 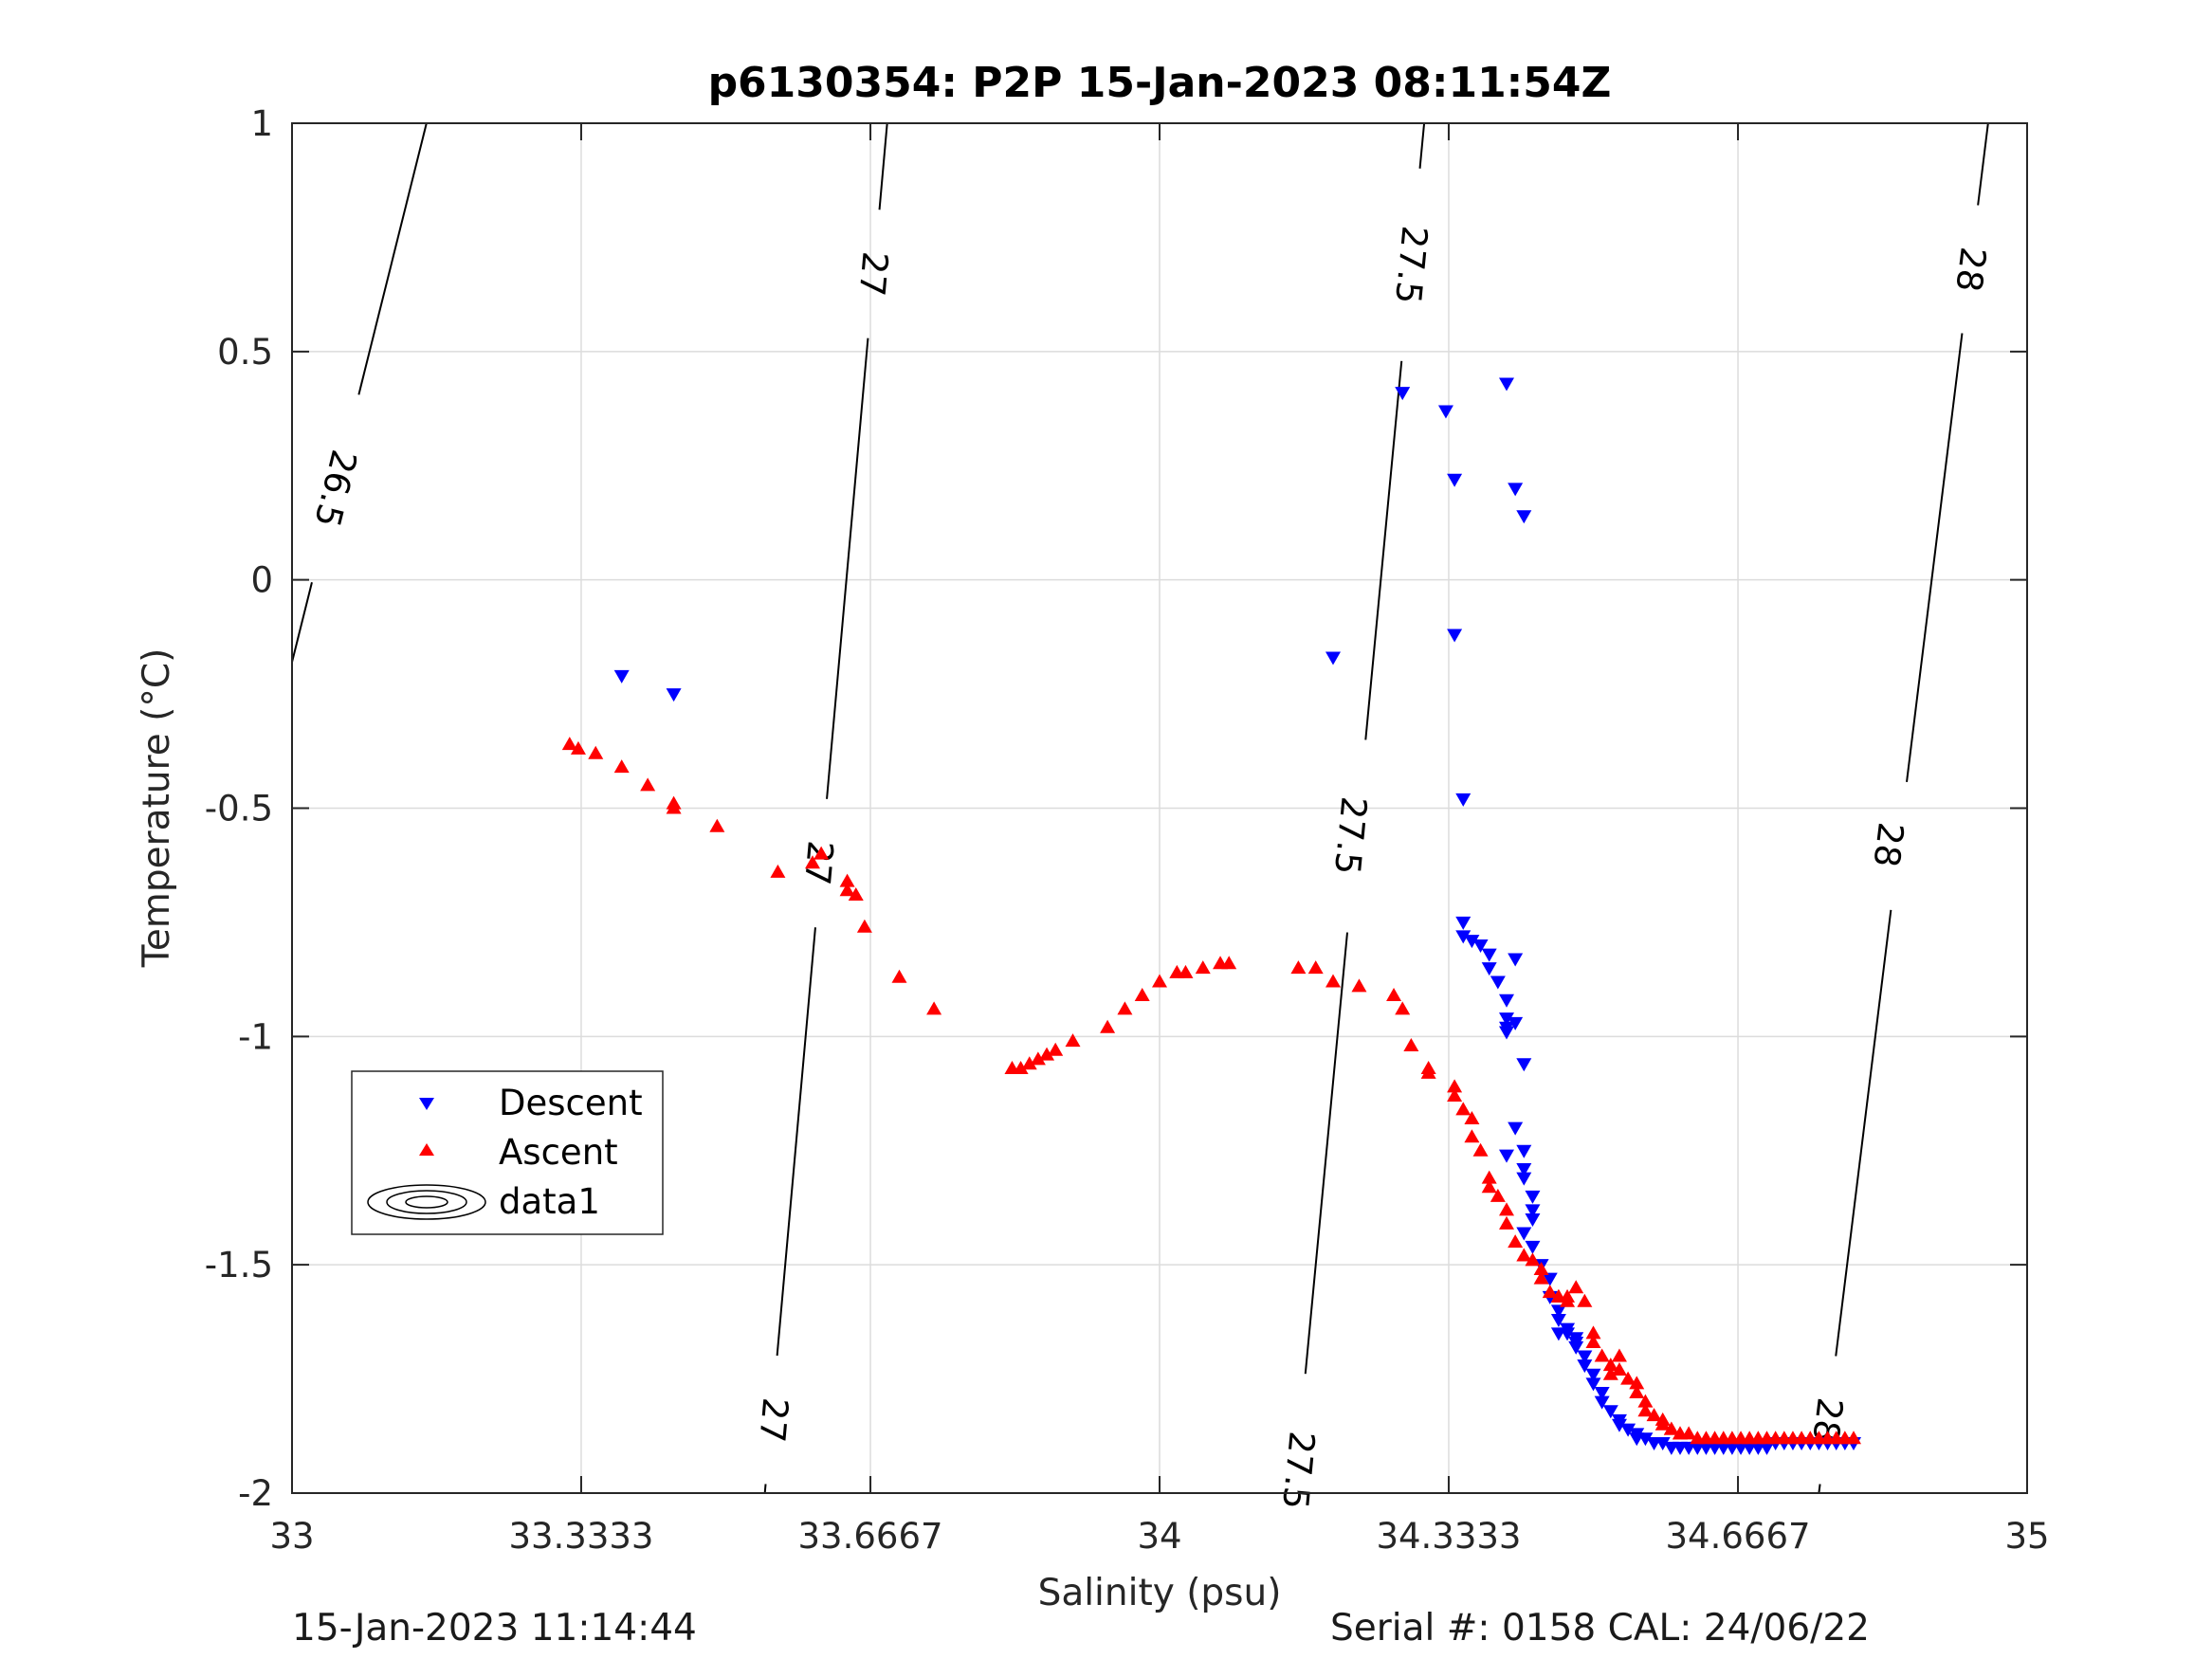 What do you see at coordinates (870, 1536) in the screenshot?
I see `x-tick-label: 33.6667` at bounding box center [870, 1536].